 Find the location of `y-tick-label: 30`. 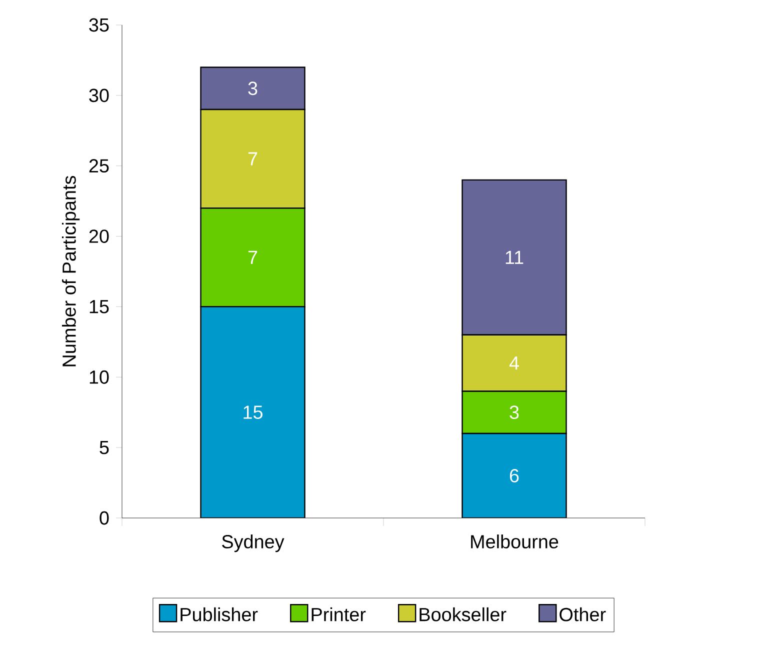

y-tick-label: 30 is located at coordinates (99, 95).